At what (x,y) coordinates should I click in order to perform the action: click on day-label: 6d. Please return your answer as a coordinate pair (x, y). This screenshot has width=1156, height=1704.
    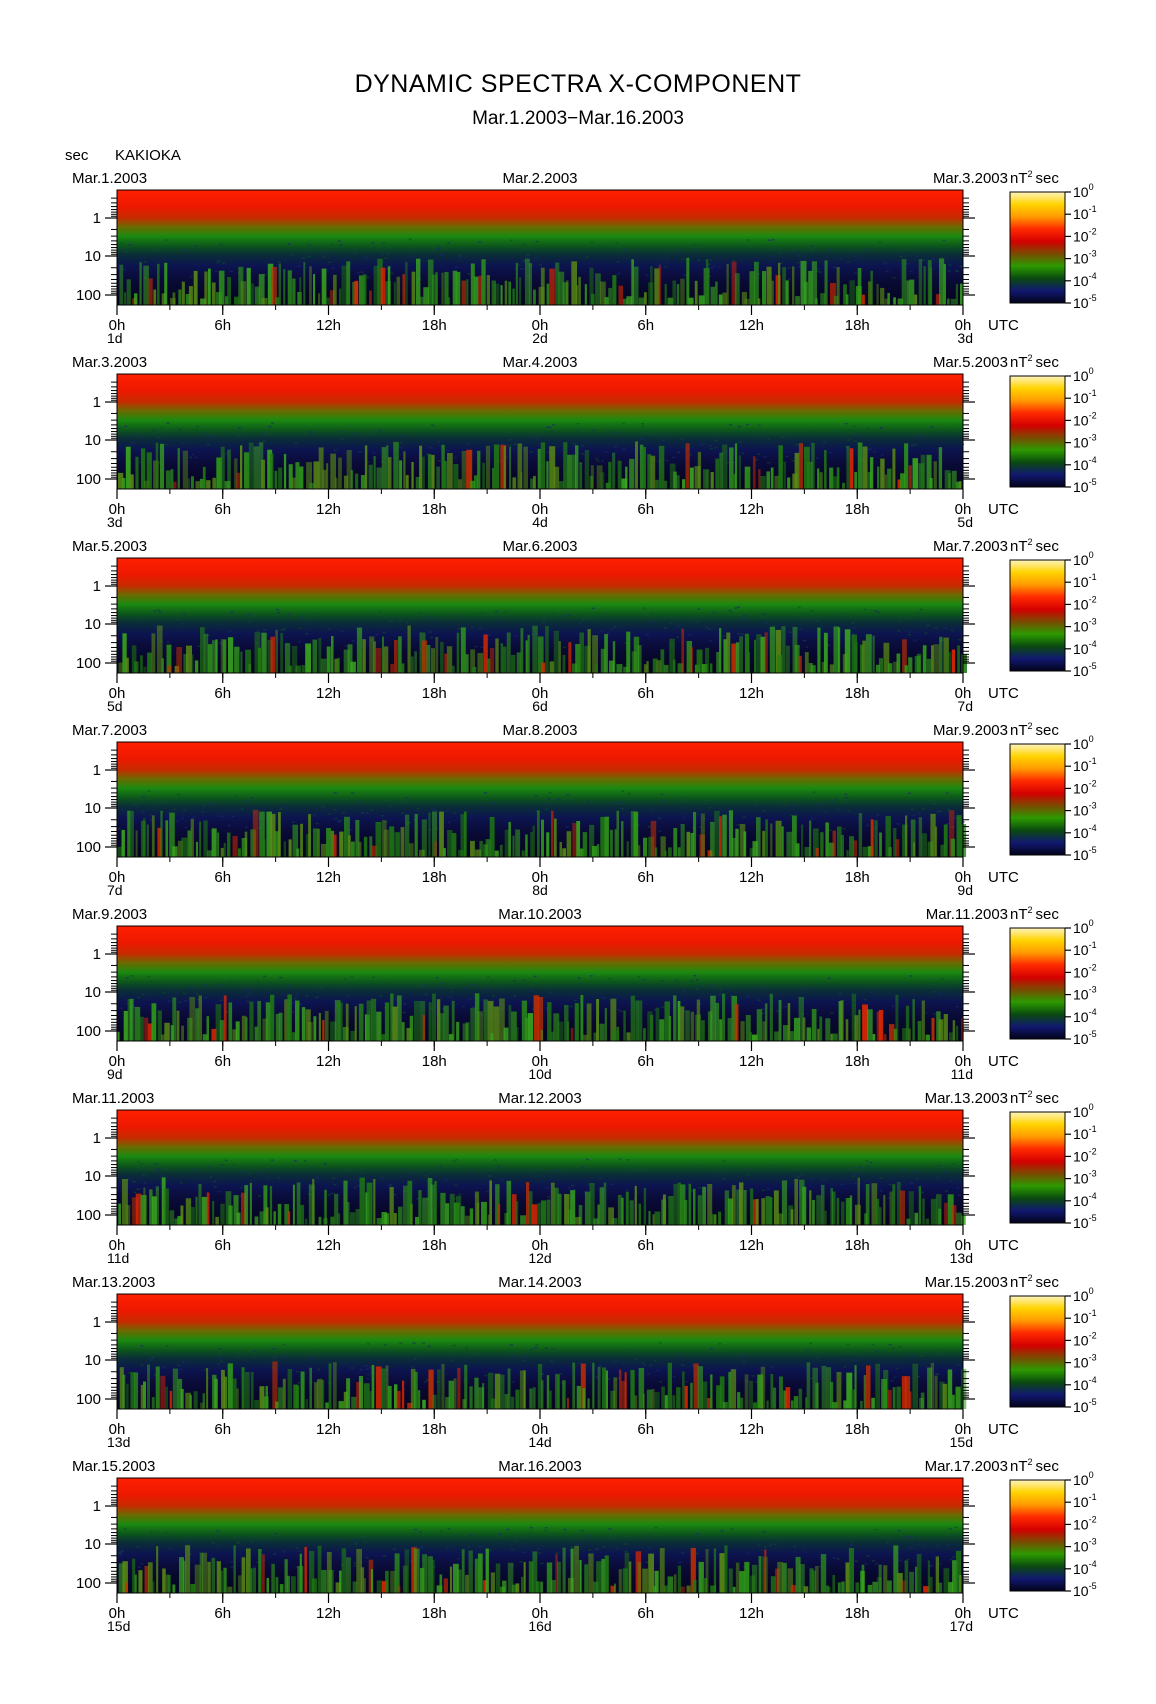
    Looking at the image, I should click on (540, 706).